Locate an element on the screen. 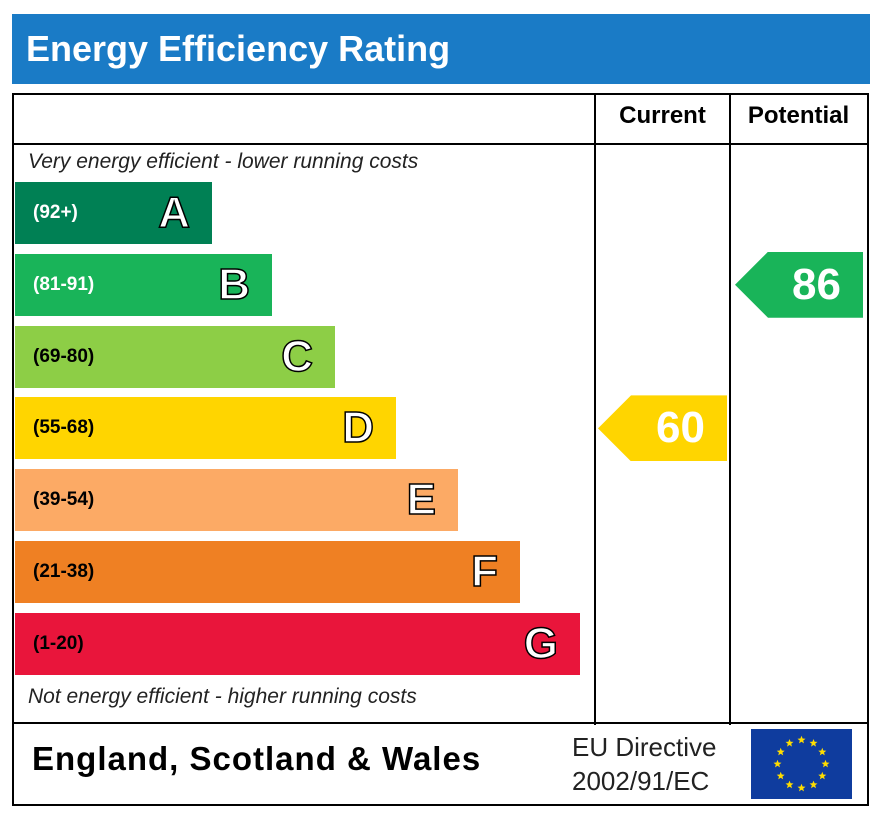 The width and height of the screenshot is (886, 813). band-e: (39-54) E is located at coordinates (236, 500).